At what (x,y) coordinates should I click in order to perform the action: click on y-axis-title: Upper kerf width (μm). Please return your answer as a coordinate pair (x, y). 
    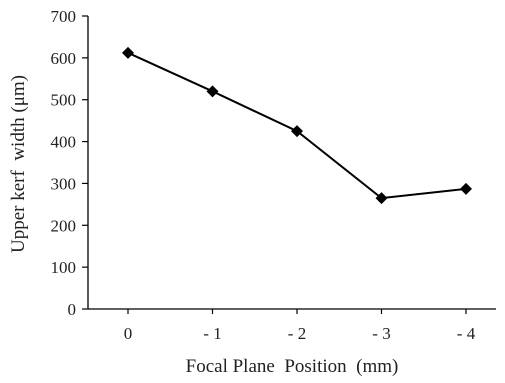
    Looking at the image, I should click on (18, 164).